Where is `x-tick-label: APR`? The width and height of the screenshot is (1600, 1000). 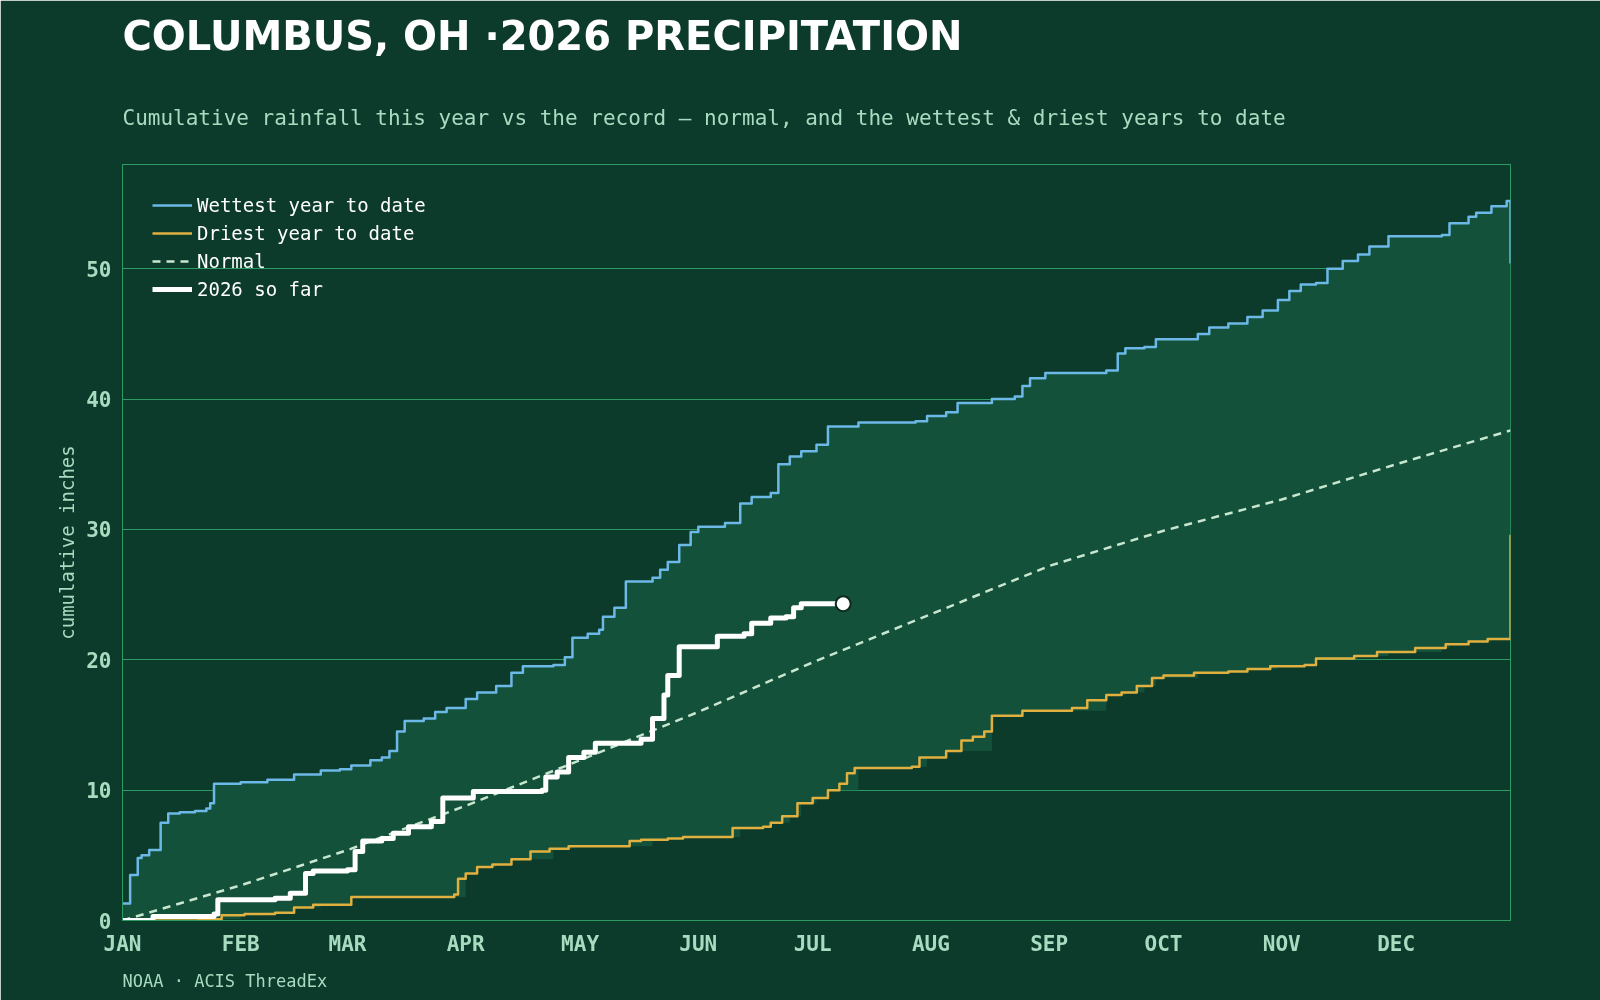
x-tick-label: APR is located at coordinates (466, 943).